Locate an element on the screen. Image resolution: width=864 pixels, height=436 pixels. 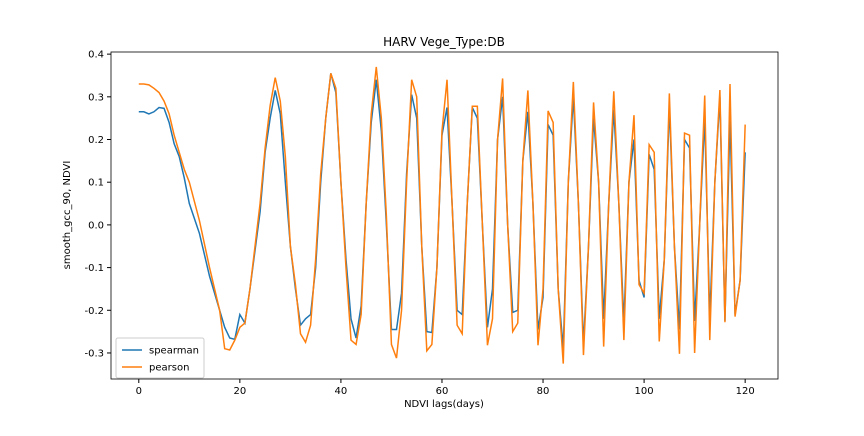
x-axis-label: NDVI lags(days) is located at coordinates (444, 404).